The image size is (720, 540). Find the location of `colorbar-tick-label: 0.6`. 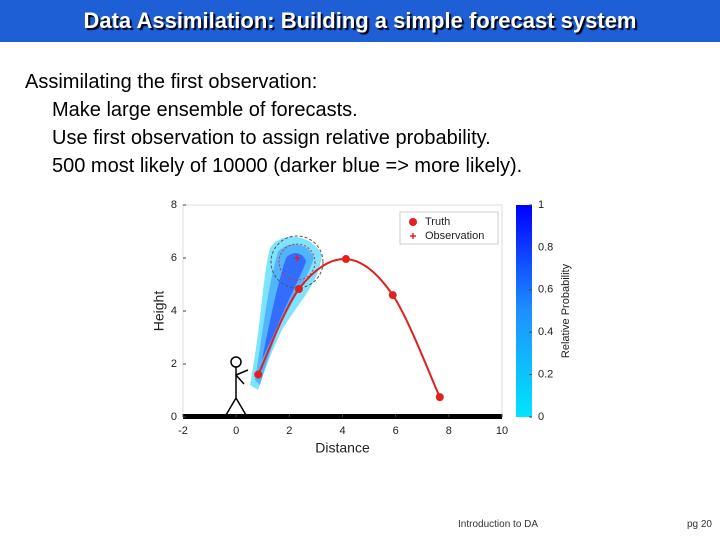

colorbar-tick-label: 0.6 is located at coordinates (545, 290).